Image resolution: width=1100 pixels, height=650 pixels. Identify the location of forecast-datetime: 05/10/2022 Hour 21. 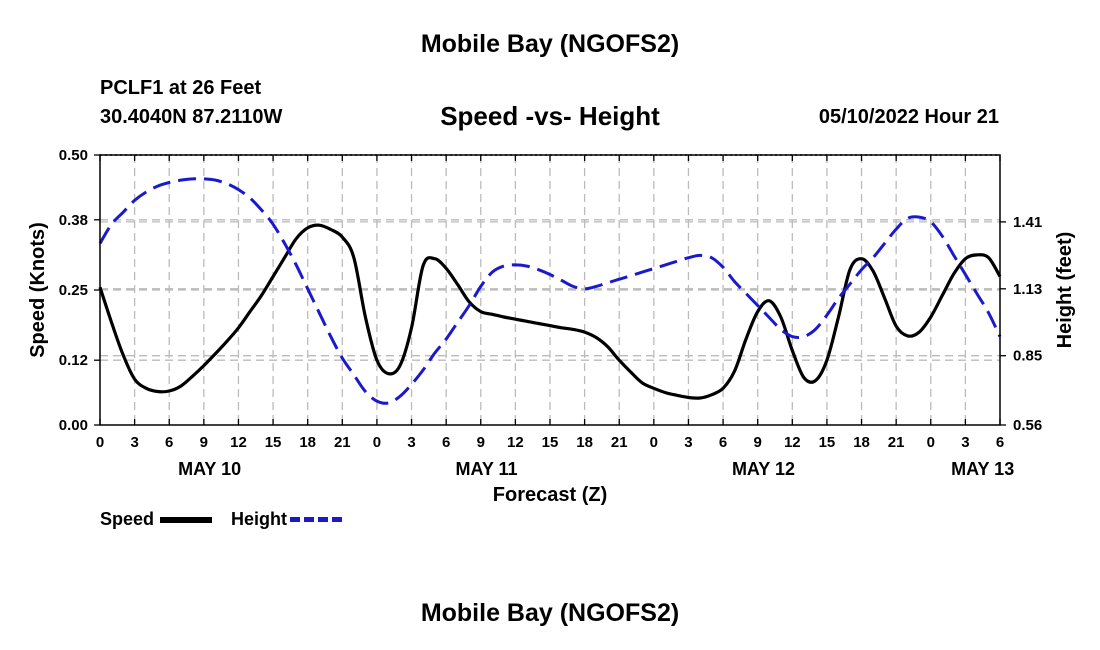
(908, 117).